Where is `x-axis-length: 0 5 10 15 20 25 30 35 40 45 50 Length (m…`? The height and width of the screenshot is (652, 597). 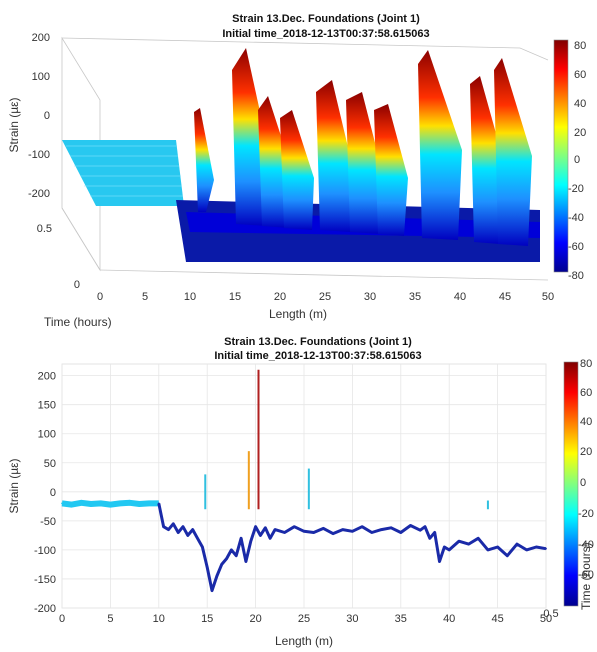 x-axis-length: 0 5 10 15 20 25 30 35 40 45 50 Length (m… is located at coordinates (325, 306).